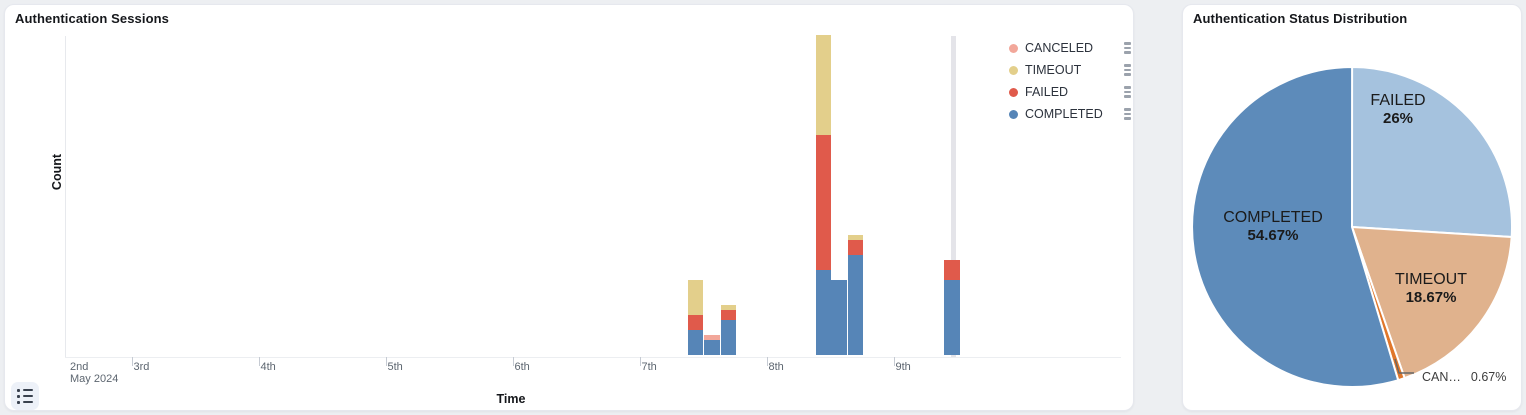  Describe the element at coordinates (1464, 377) in the screenshot. I see `pie-label-canceled: CAN… 0.67%` at that location.